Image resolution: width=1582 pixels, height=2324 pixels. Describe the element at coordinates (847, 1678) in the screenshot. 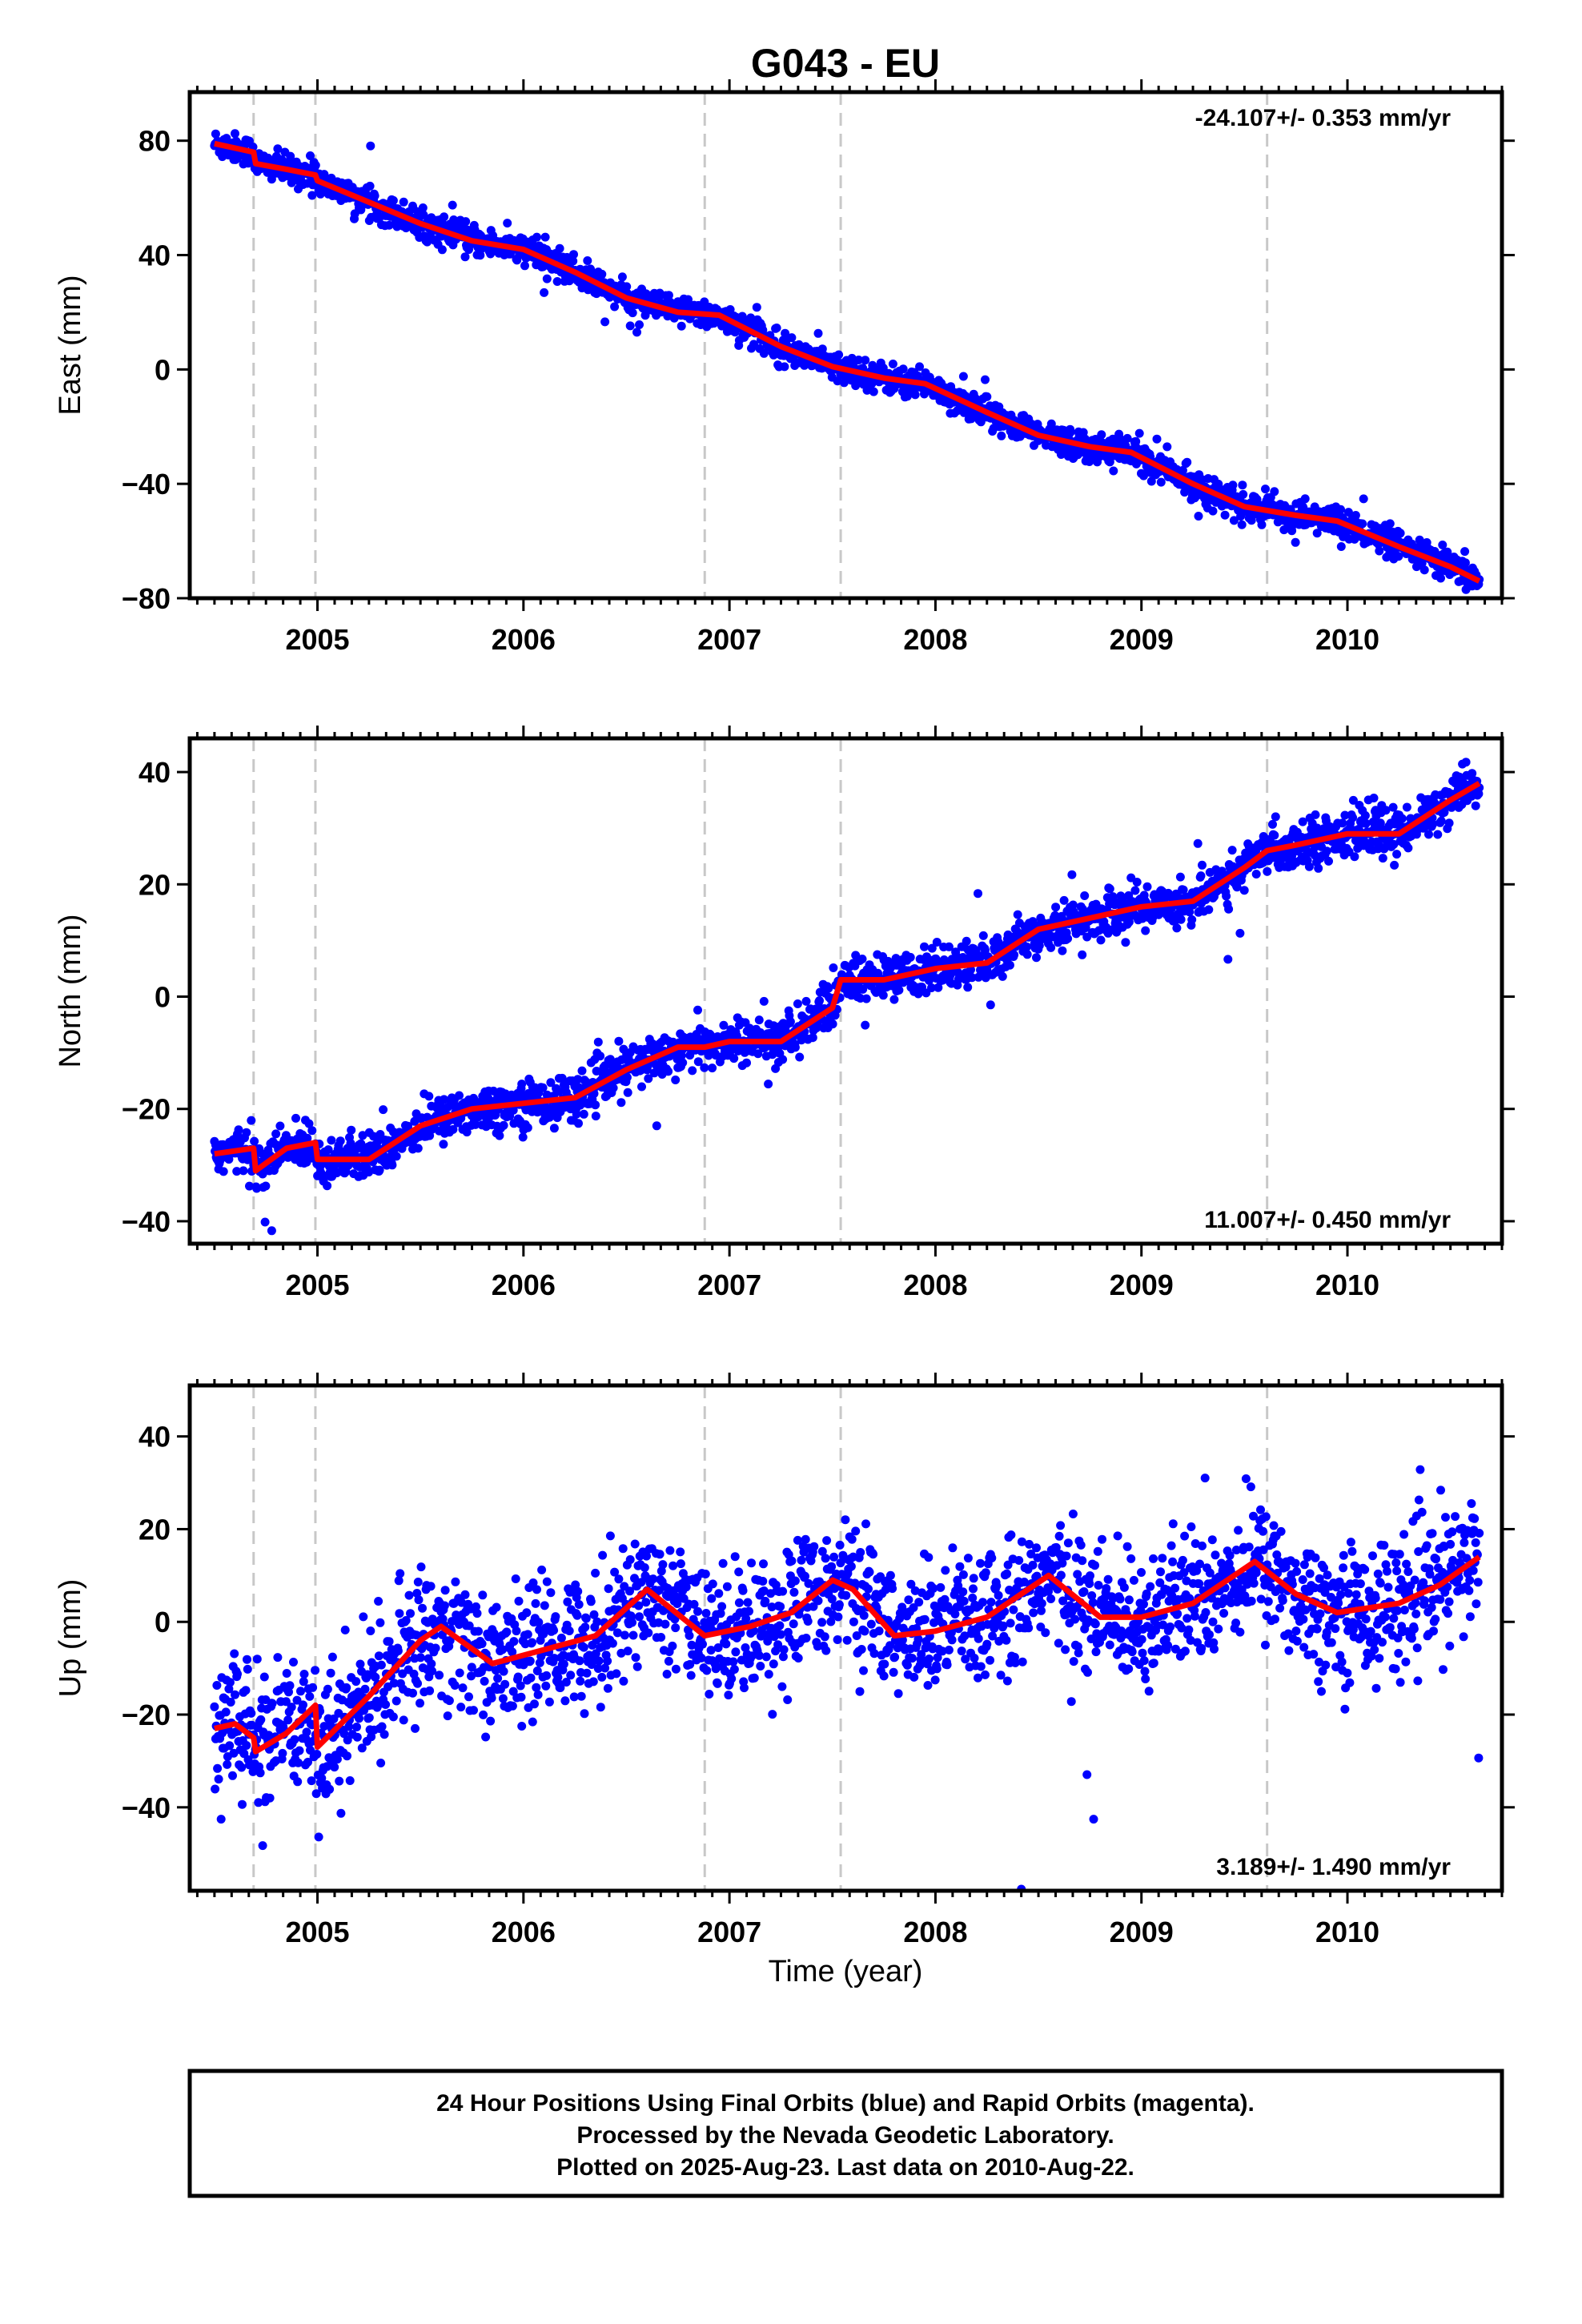

I see `data-points` at that location.